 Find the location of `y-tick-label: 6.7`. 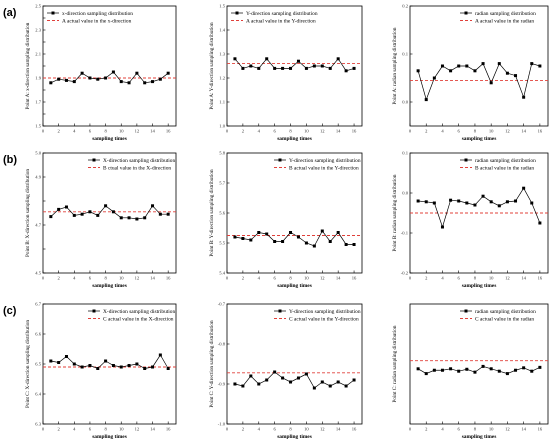

y-tick-label: 6.7 is located at coordinates (38, 304).